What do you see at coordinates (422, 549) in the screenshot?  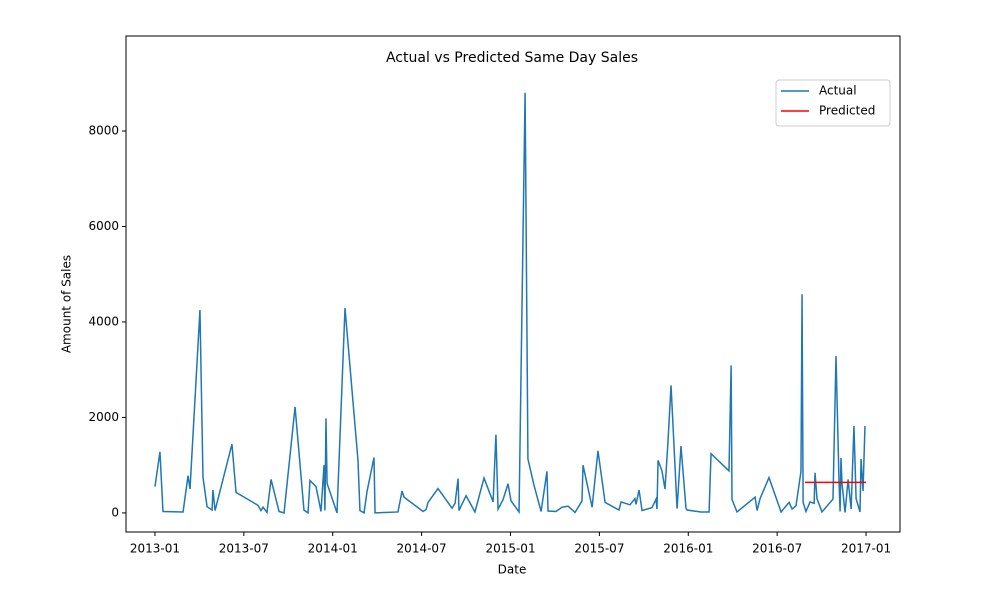 I see `x-tick-label: 2014-07` at bounding box center [422, 549].